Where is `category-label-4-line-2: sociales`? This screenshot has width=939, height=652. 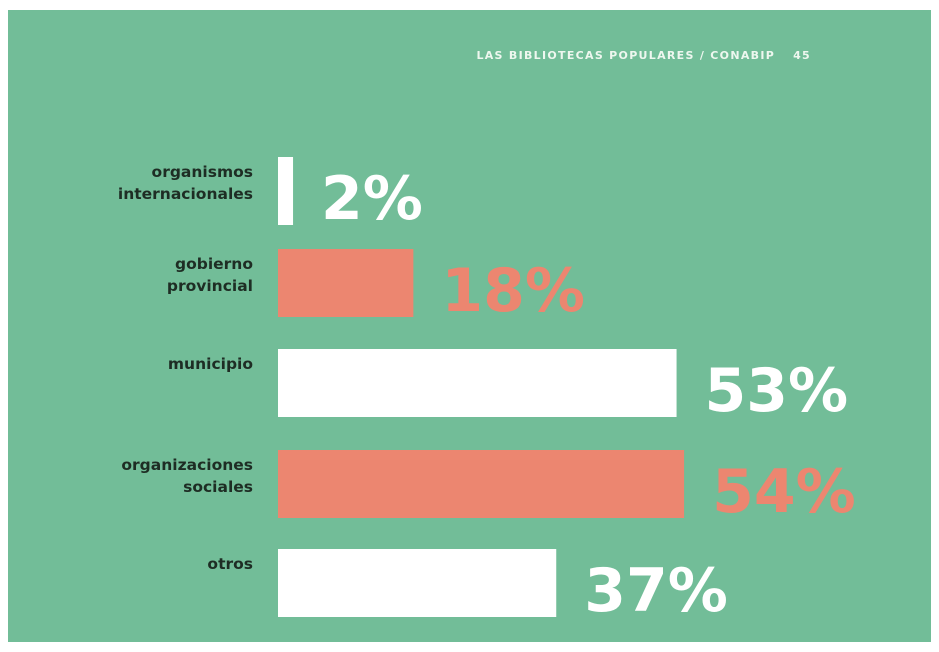
category-label-4-line-2: sociales is located at coordinates (218, 487).